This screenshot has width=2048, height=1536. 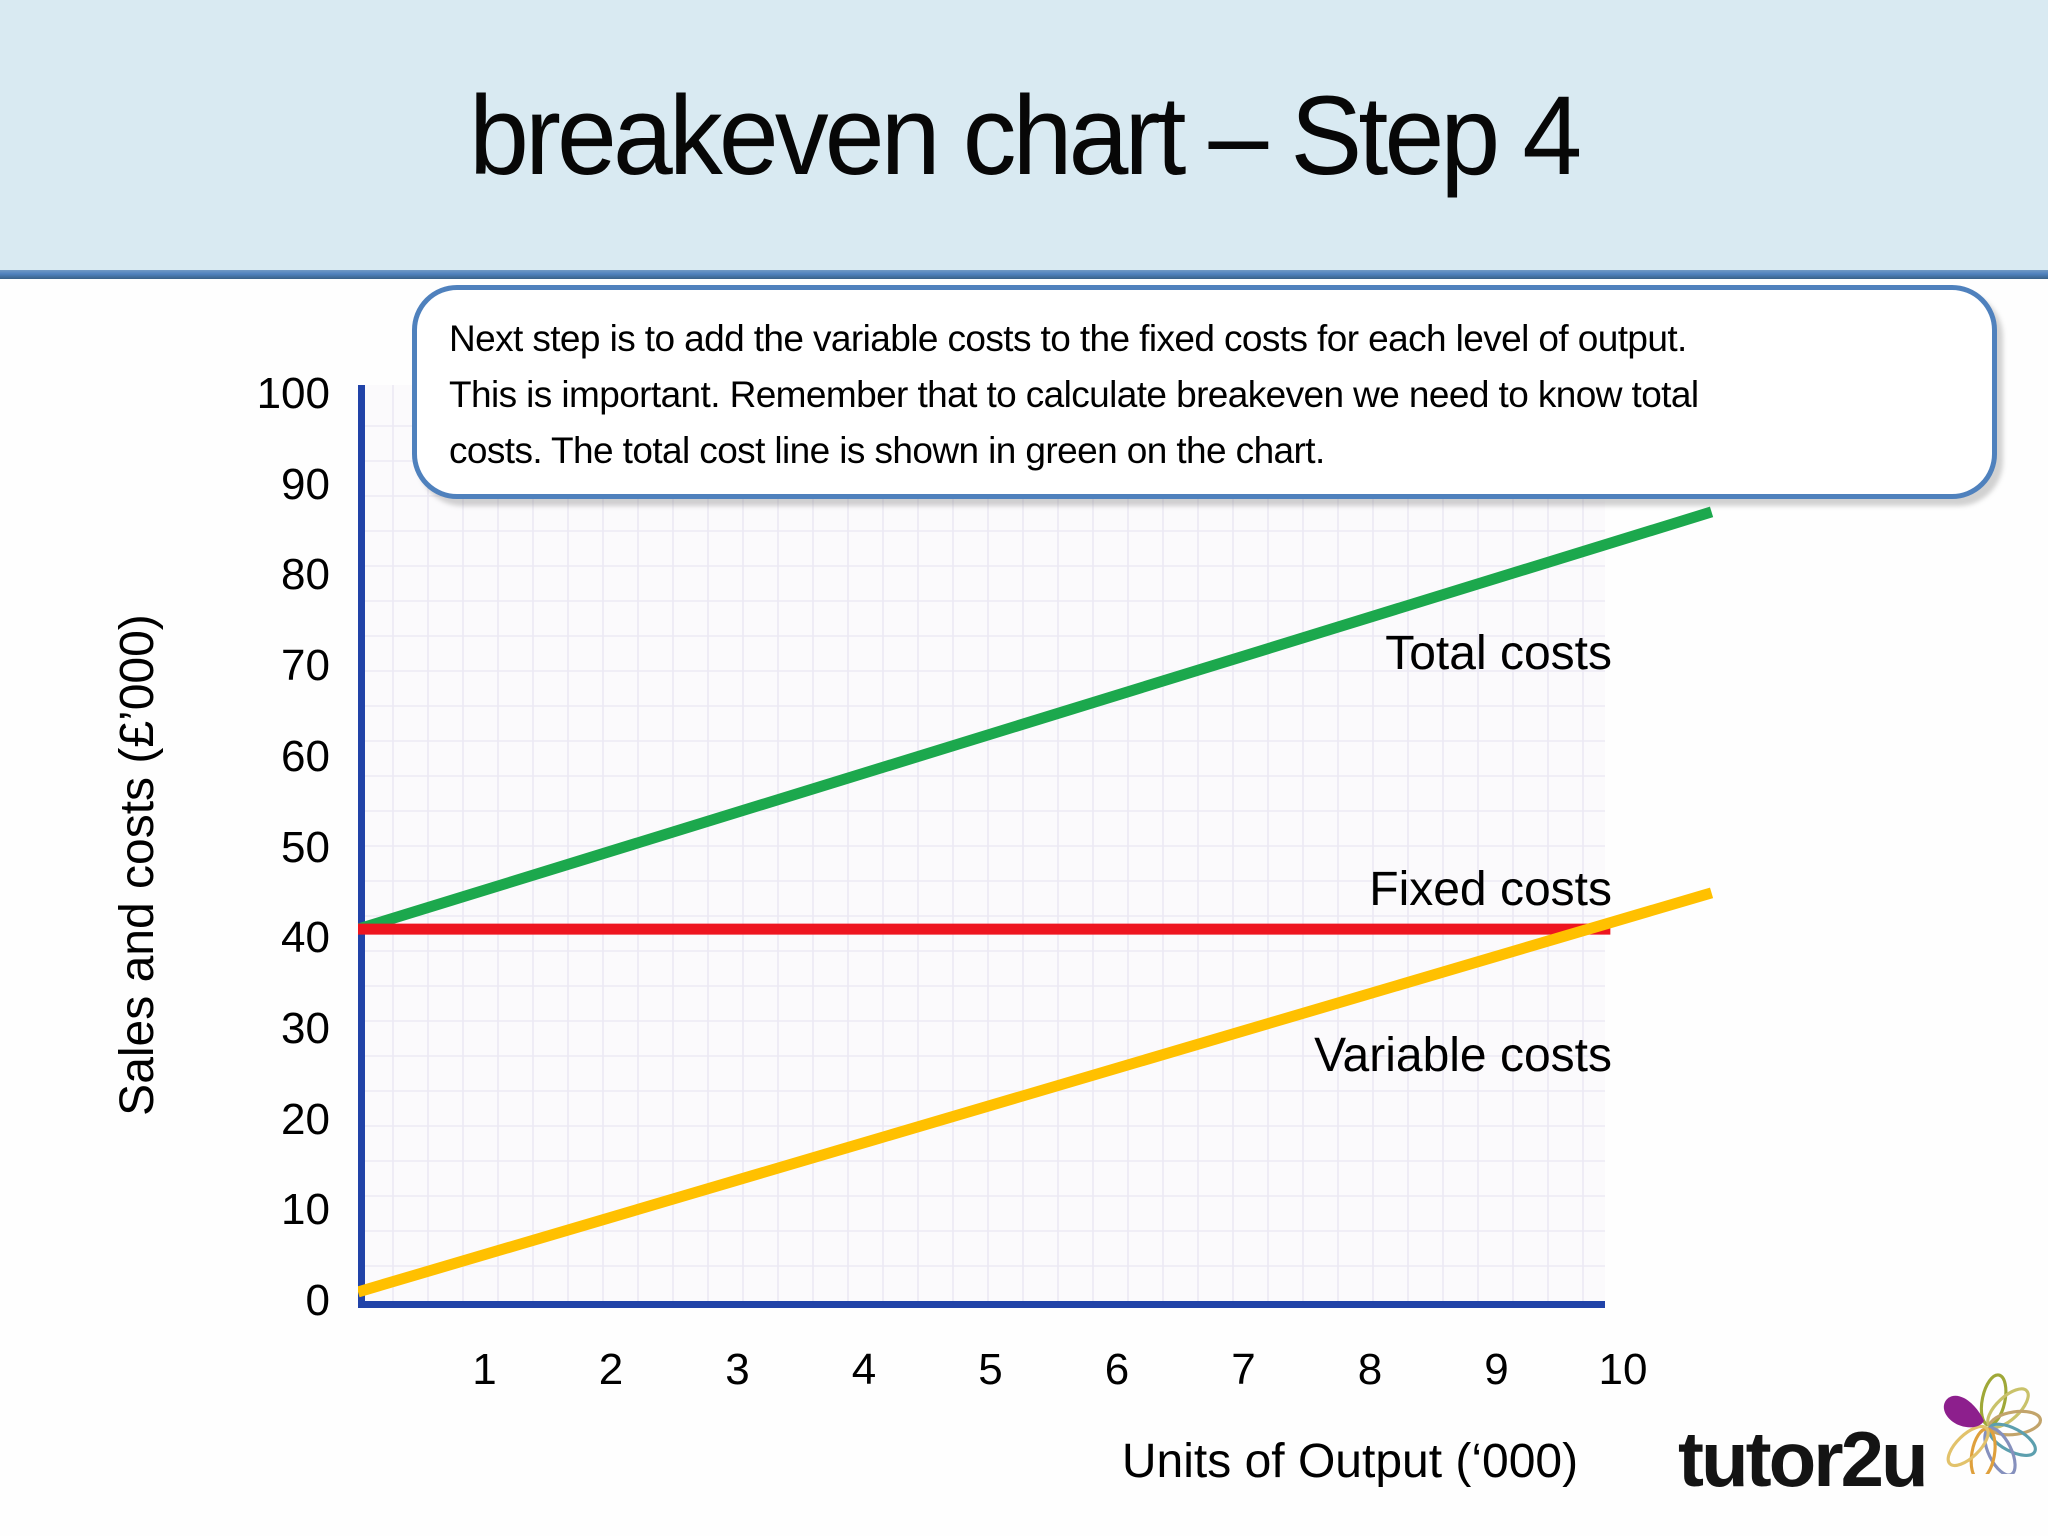 I want to click on y-tick-label: 50, so click(x=305, y=847).